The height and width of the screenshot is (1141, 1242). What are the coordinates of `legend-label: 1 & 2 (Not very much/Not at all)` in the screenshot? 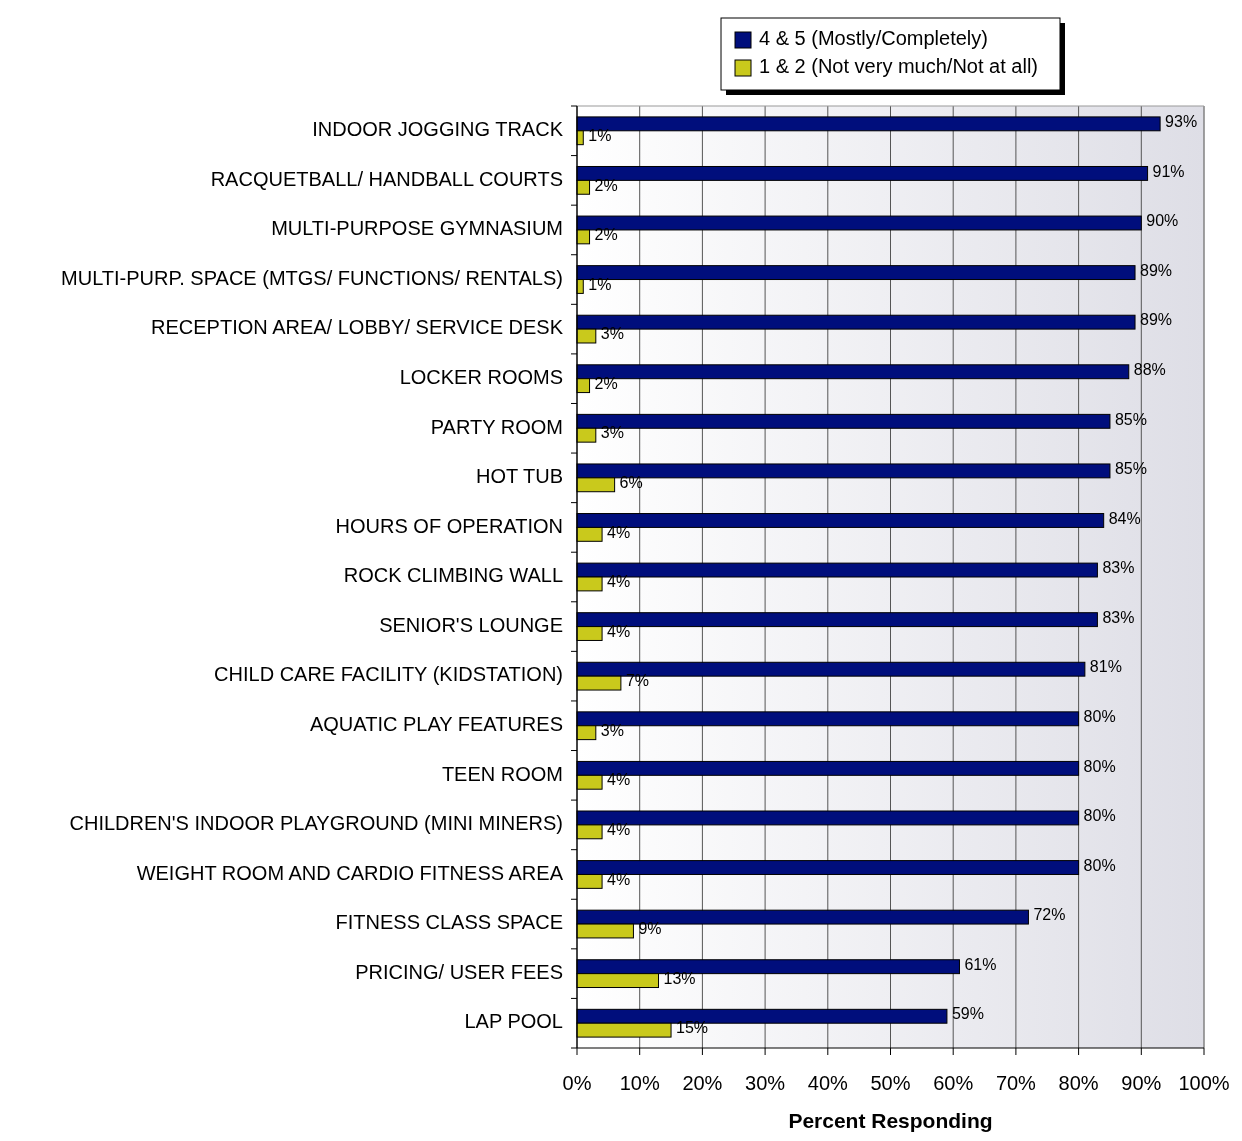 It's located at (898, 66).